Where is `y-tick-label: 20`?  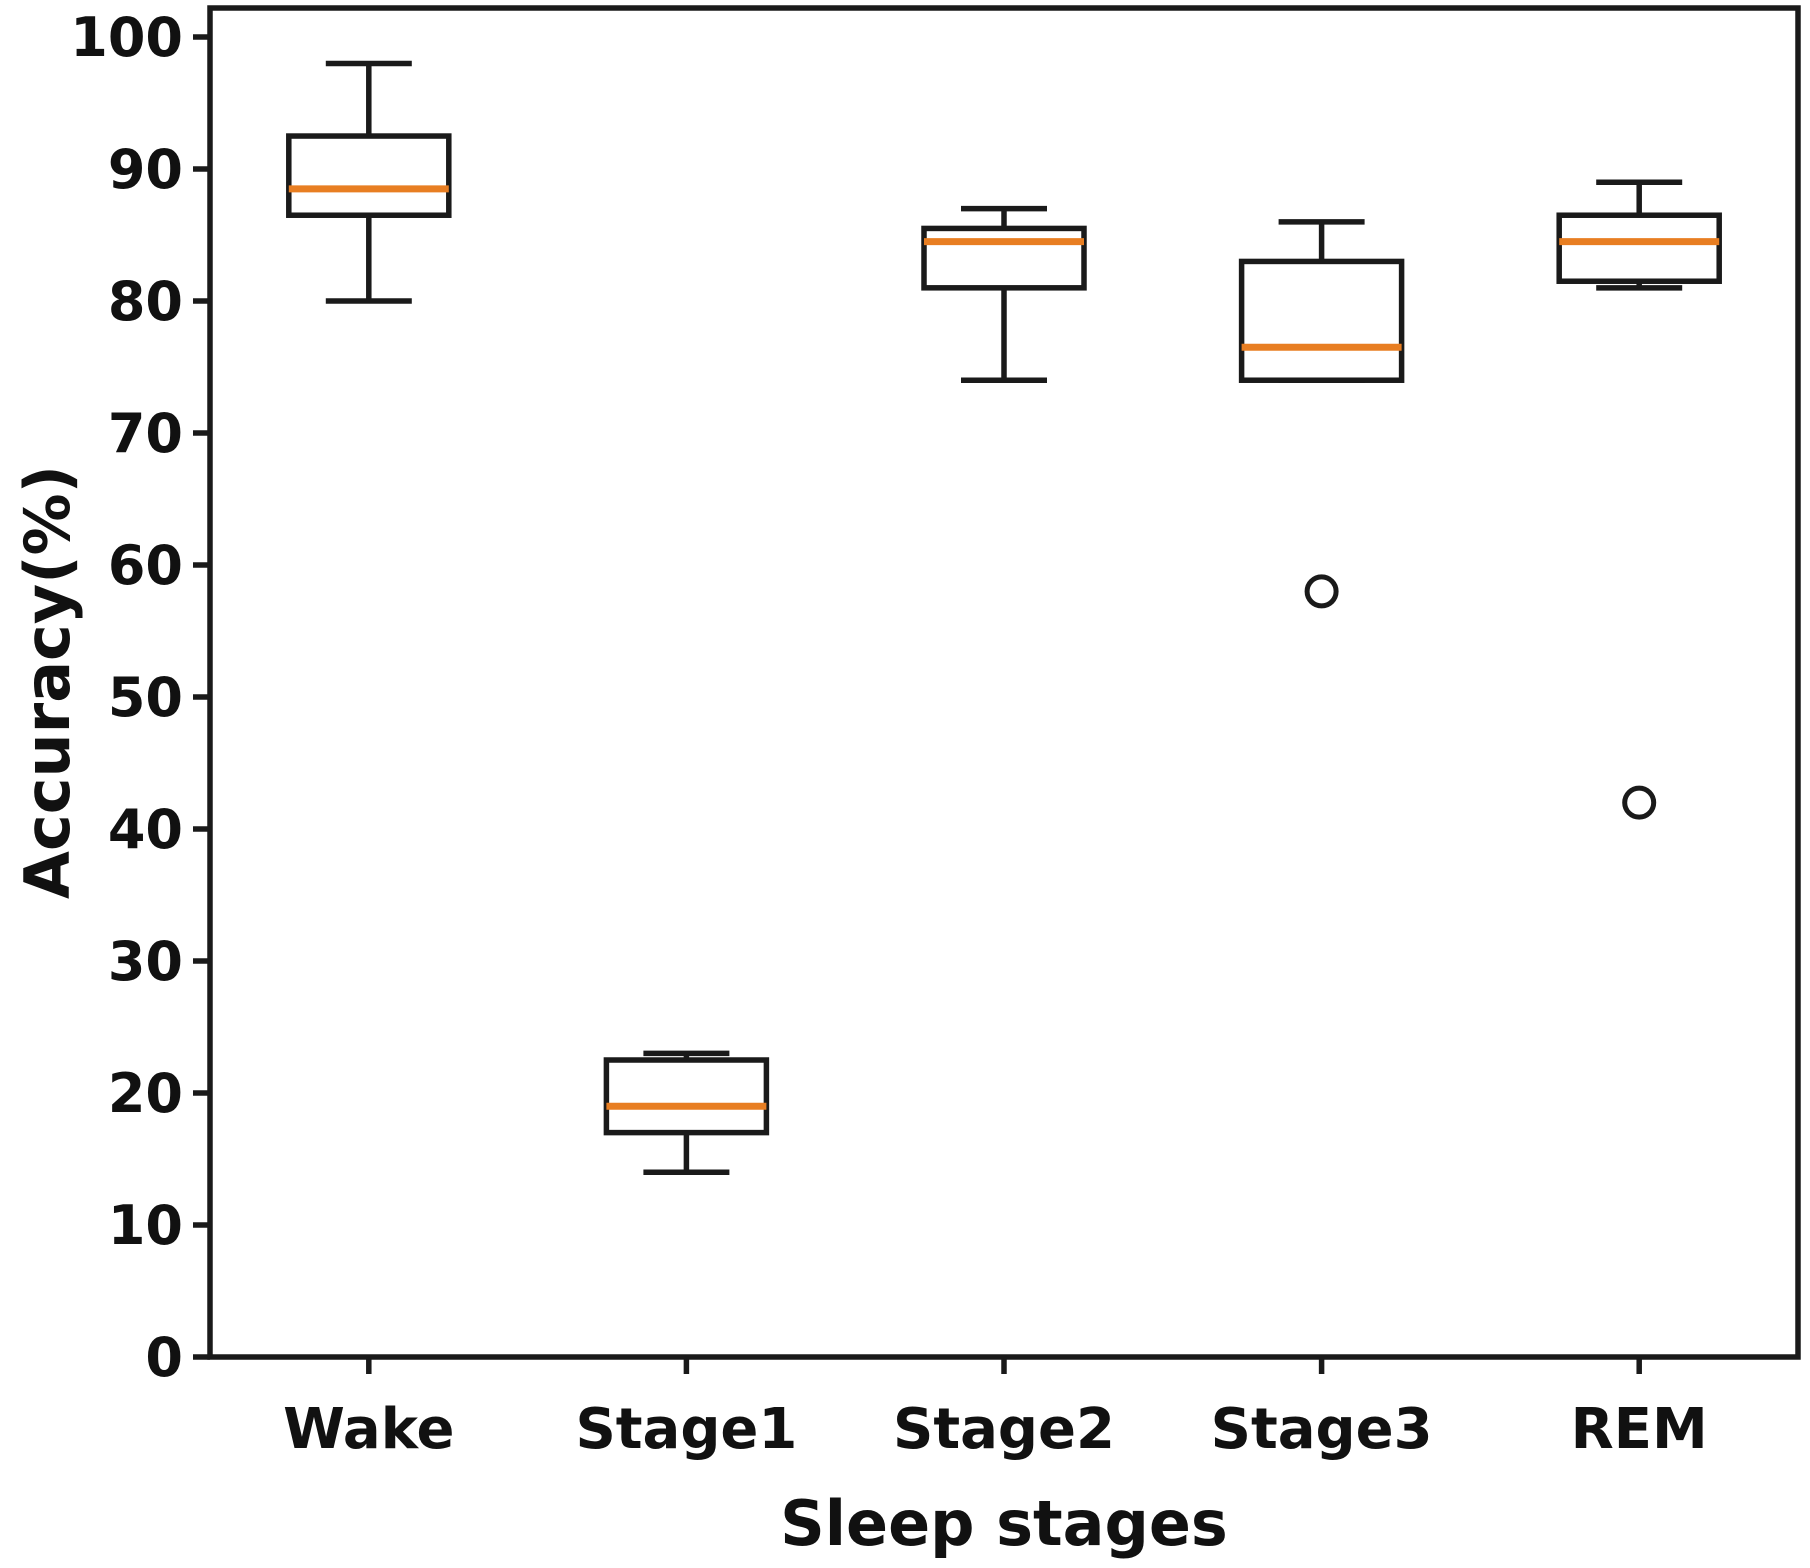 y-tick-label: 20 is located at coordinates (145, 1093).